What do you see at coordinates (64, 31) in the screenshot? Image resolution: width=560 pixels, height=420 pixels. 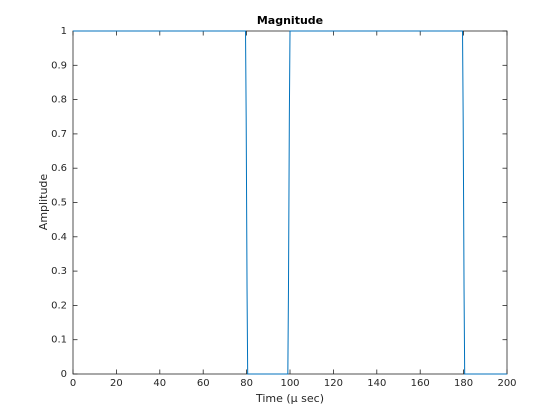 I see `y-tick-label: 1` at bounding box center [64, 31].